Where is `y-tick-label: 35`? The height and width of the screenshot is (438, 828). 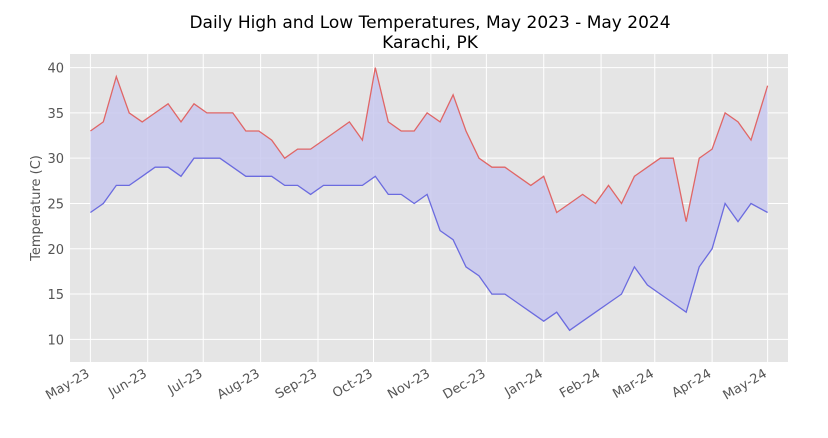 y-tick-label: 35 is located at coordinates (55, 114).